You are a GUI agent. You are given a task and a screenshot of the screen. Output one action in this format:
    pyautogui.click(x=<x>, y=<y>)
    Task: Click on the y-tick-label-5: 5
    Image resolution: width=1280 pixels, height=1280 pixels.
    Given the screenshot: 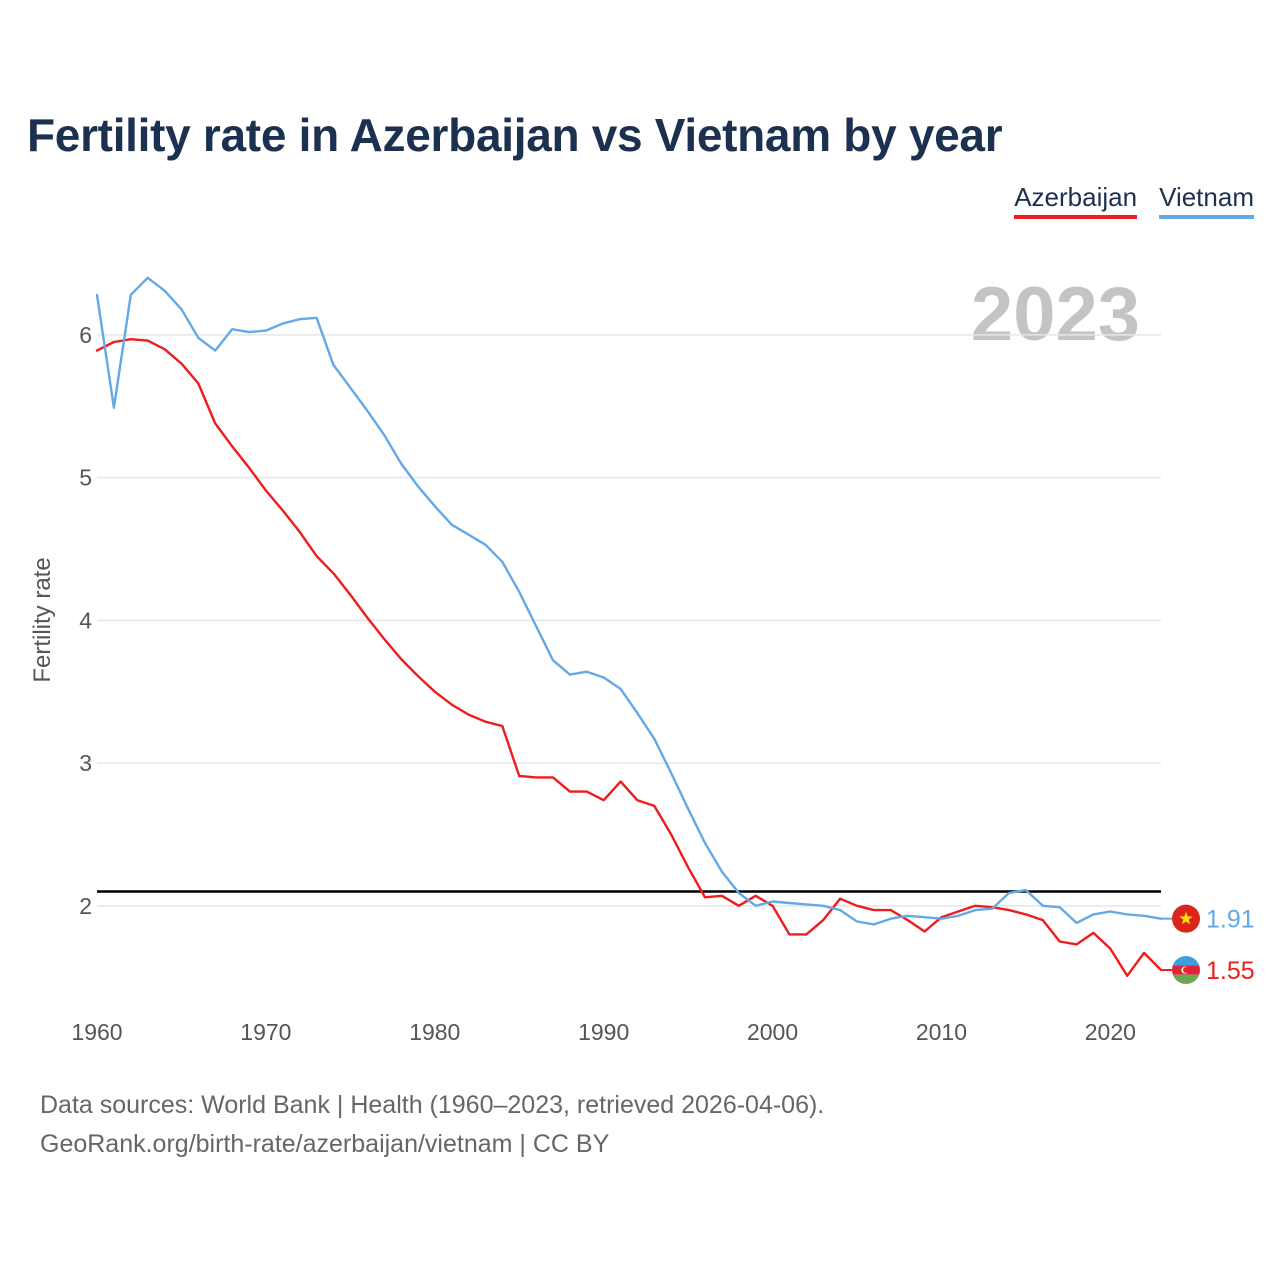 What is the action you would take?
    pyautogui.click(x=85, y=478)
    